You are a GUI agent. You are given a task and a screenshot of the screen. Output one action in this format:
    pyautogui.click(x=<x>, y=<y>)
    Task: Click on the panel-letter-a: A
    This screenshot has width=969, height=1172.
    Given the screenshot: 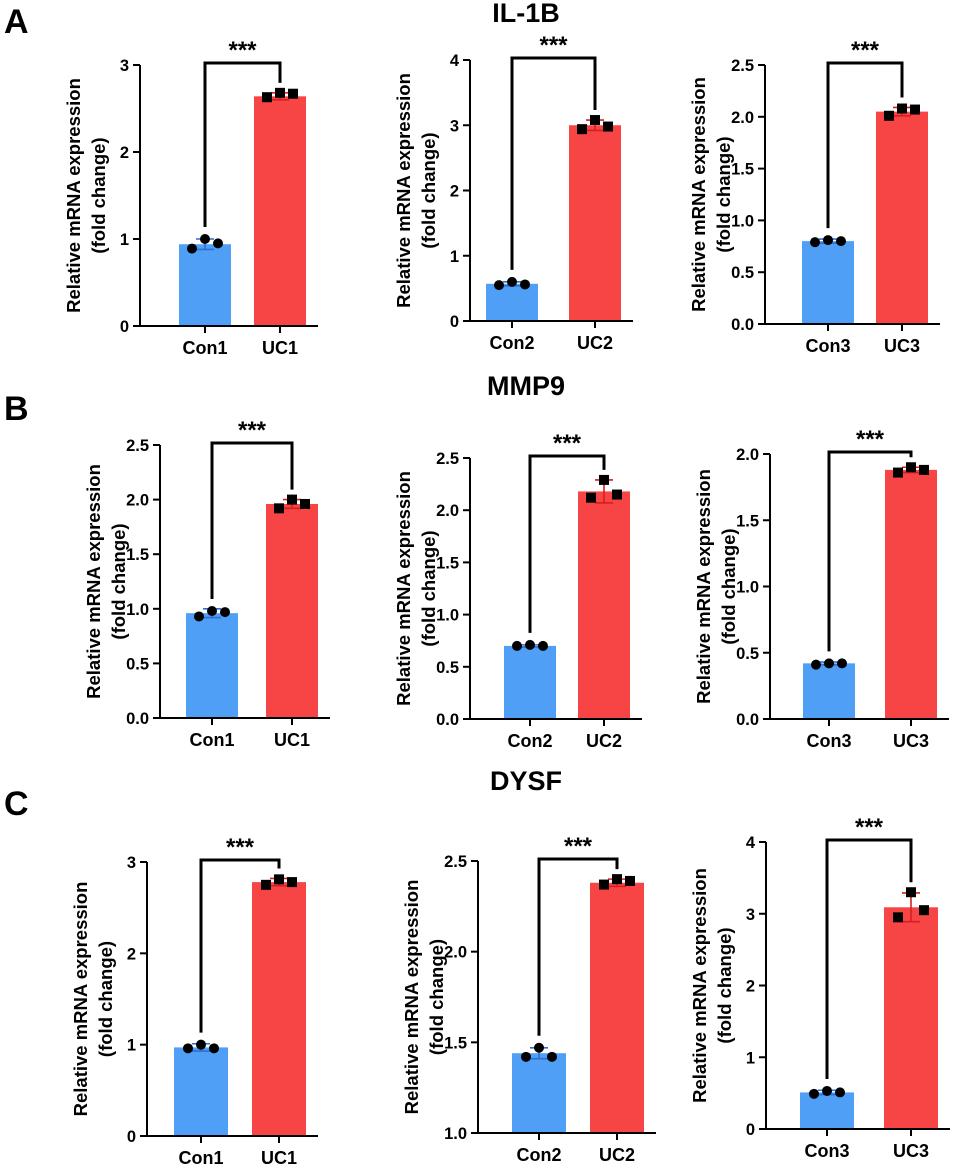 What is the action you would take?
    pyautogui.click(x=16, y=22)
    